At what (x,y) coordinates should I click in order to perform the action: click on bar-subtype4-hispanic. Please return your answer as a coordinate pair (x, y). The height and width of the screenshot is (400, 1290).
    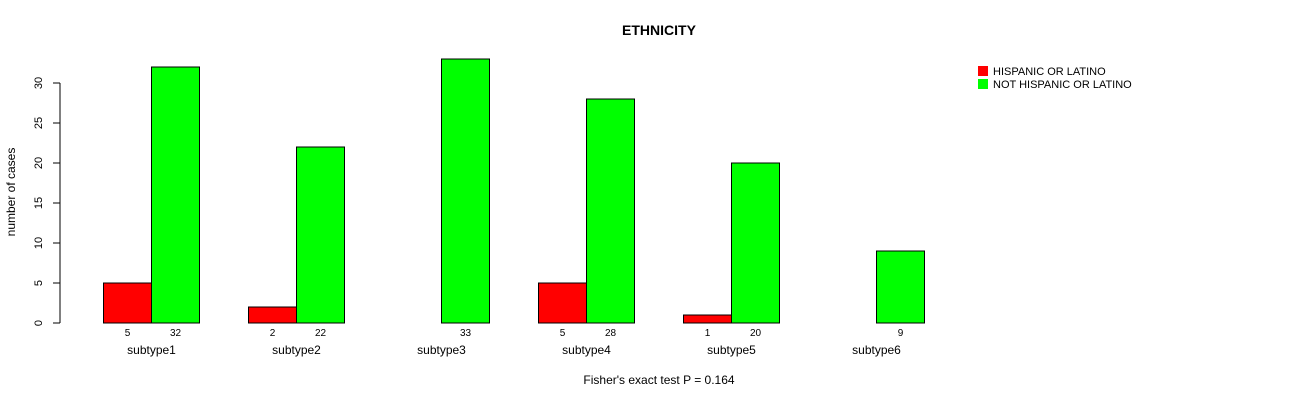
    Looking at the image, I should click on (562, 303).